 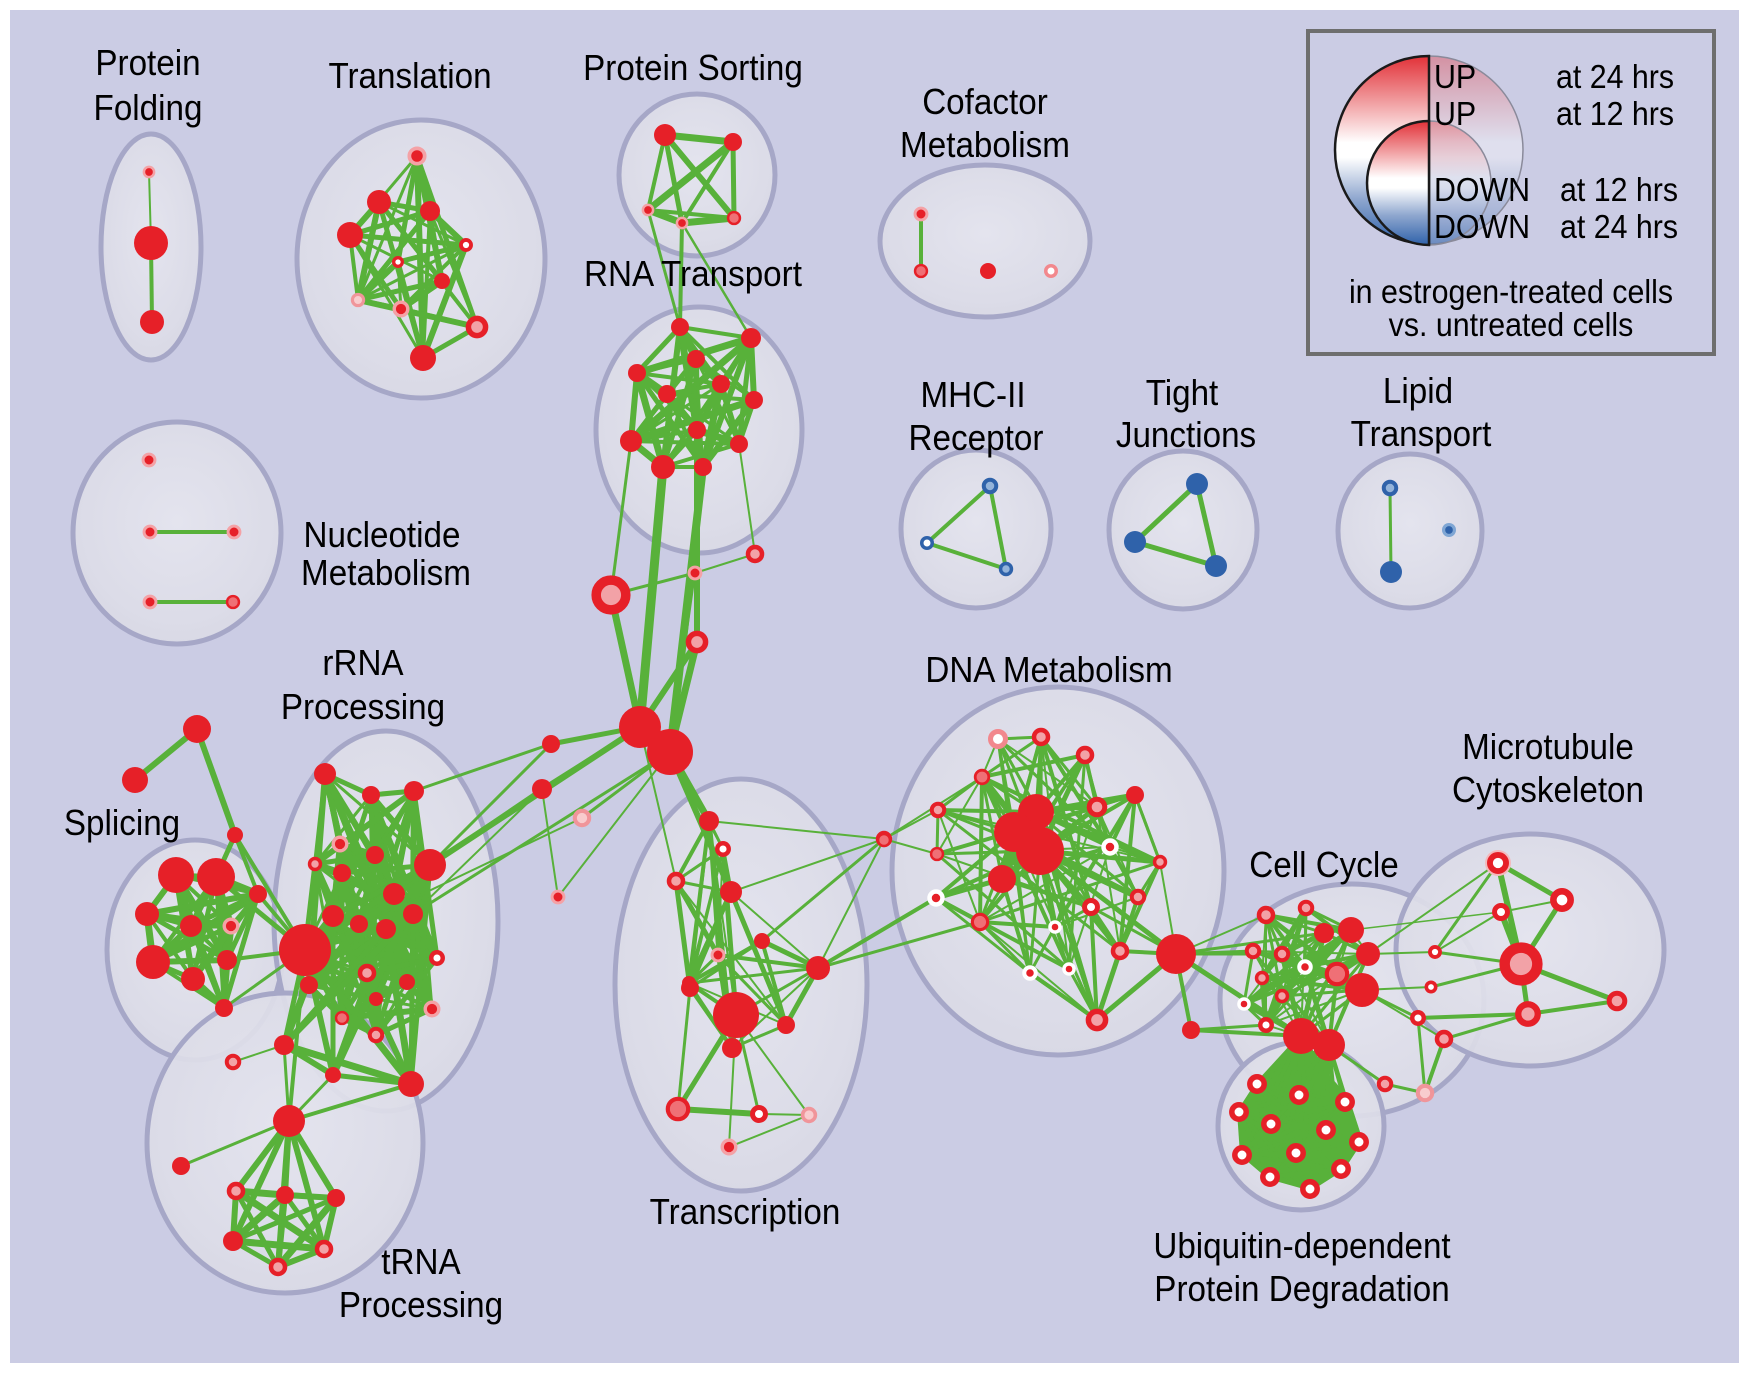 What do you see at coordinates (1548, 789) in the screenshot?
I see `svg-text: Cytoskeleton` at bounding box center [1548, 789].